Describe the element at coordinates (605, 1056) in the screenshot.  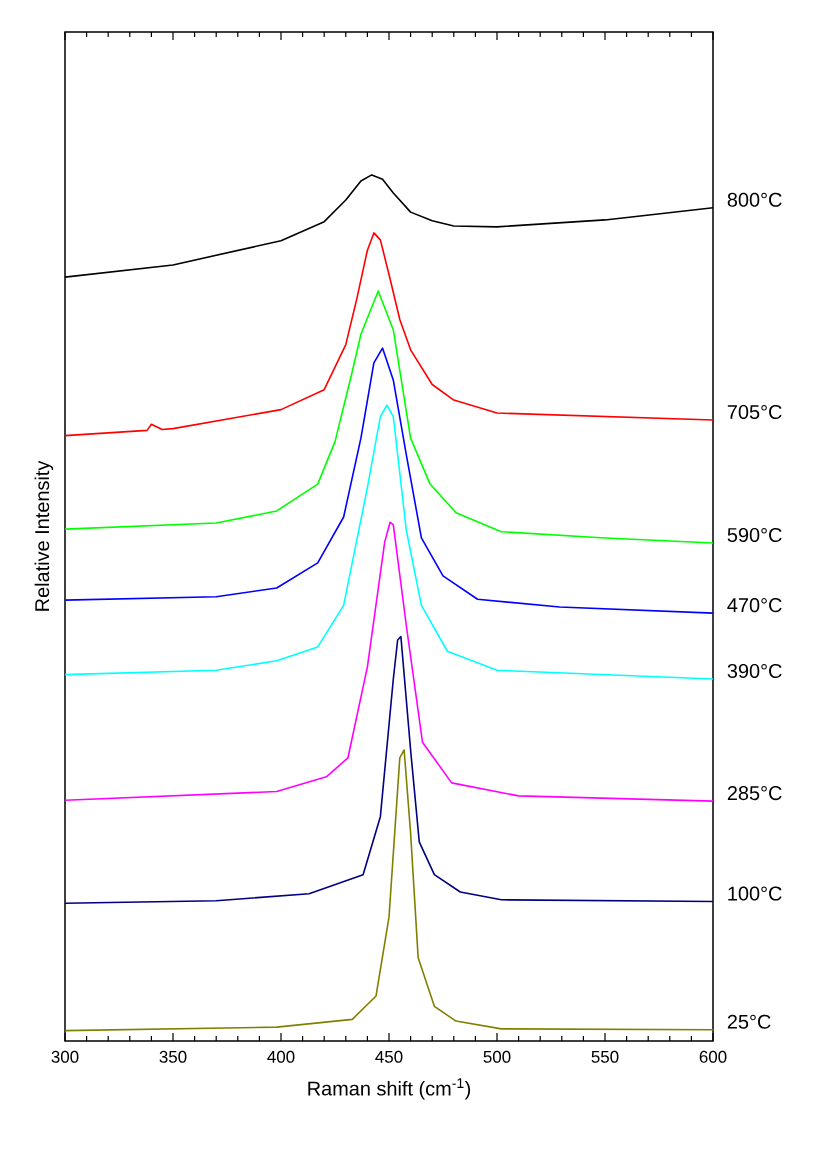
I see `x-tick-label: 550` at that location.